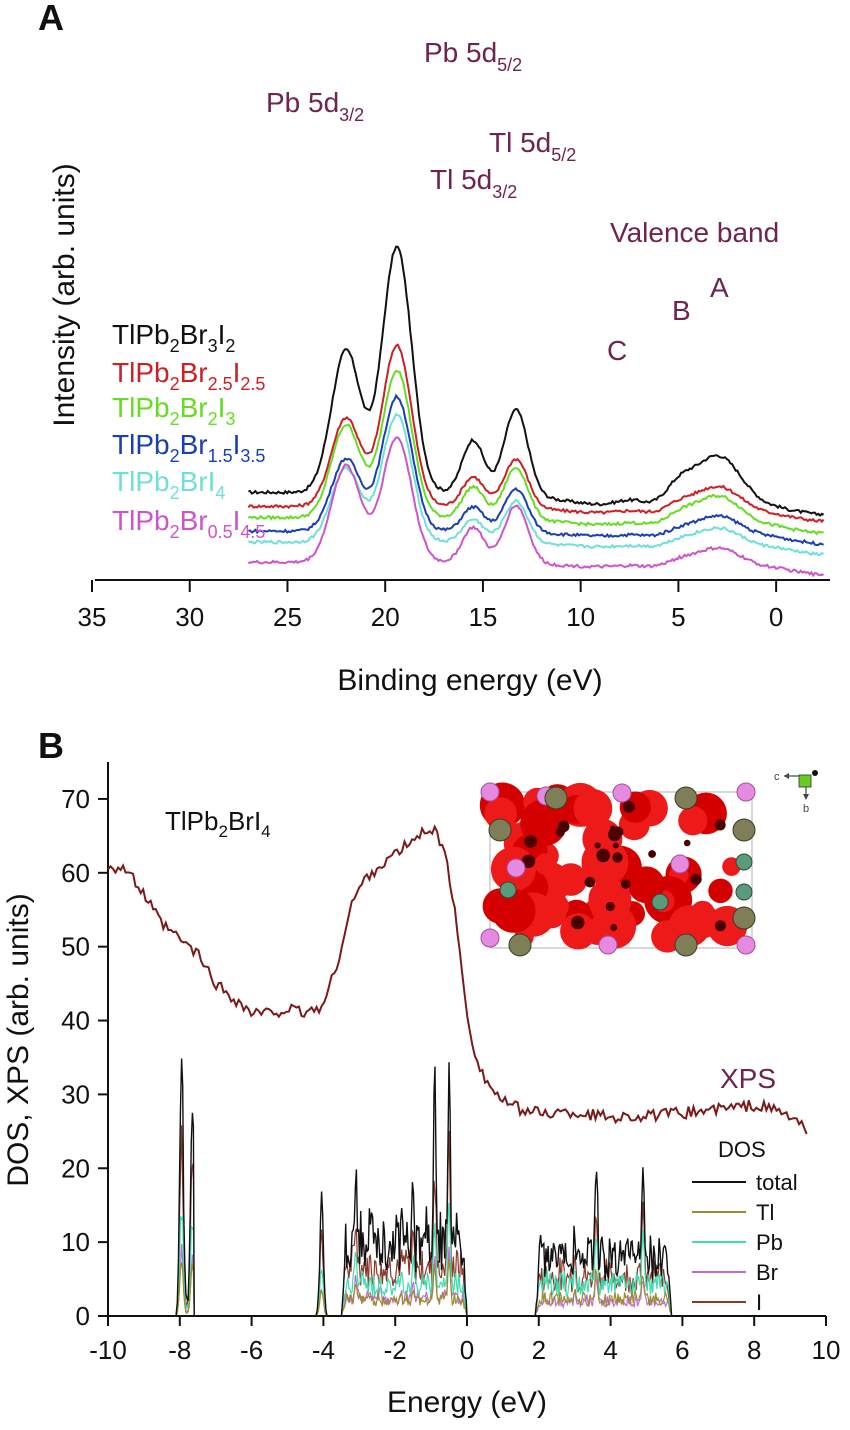  I want to click on dos-legend-label-Br: Br, so click(767, 1272).